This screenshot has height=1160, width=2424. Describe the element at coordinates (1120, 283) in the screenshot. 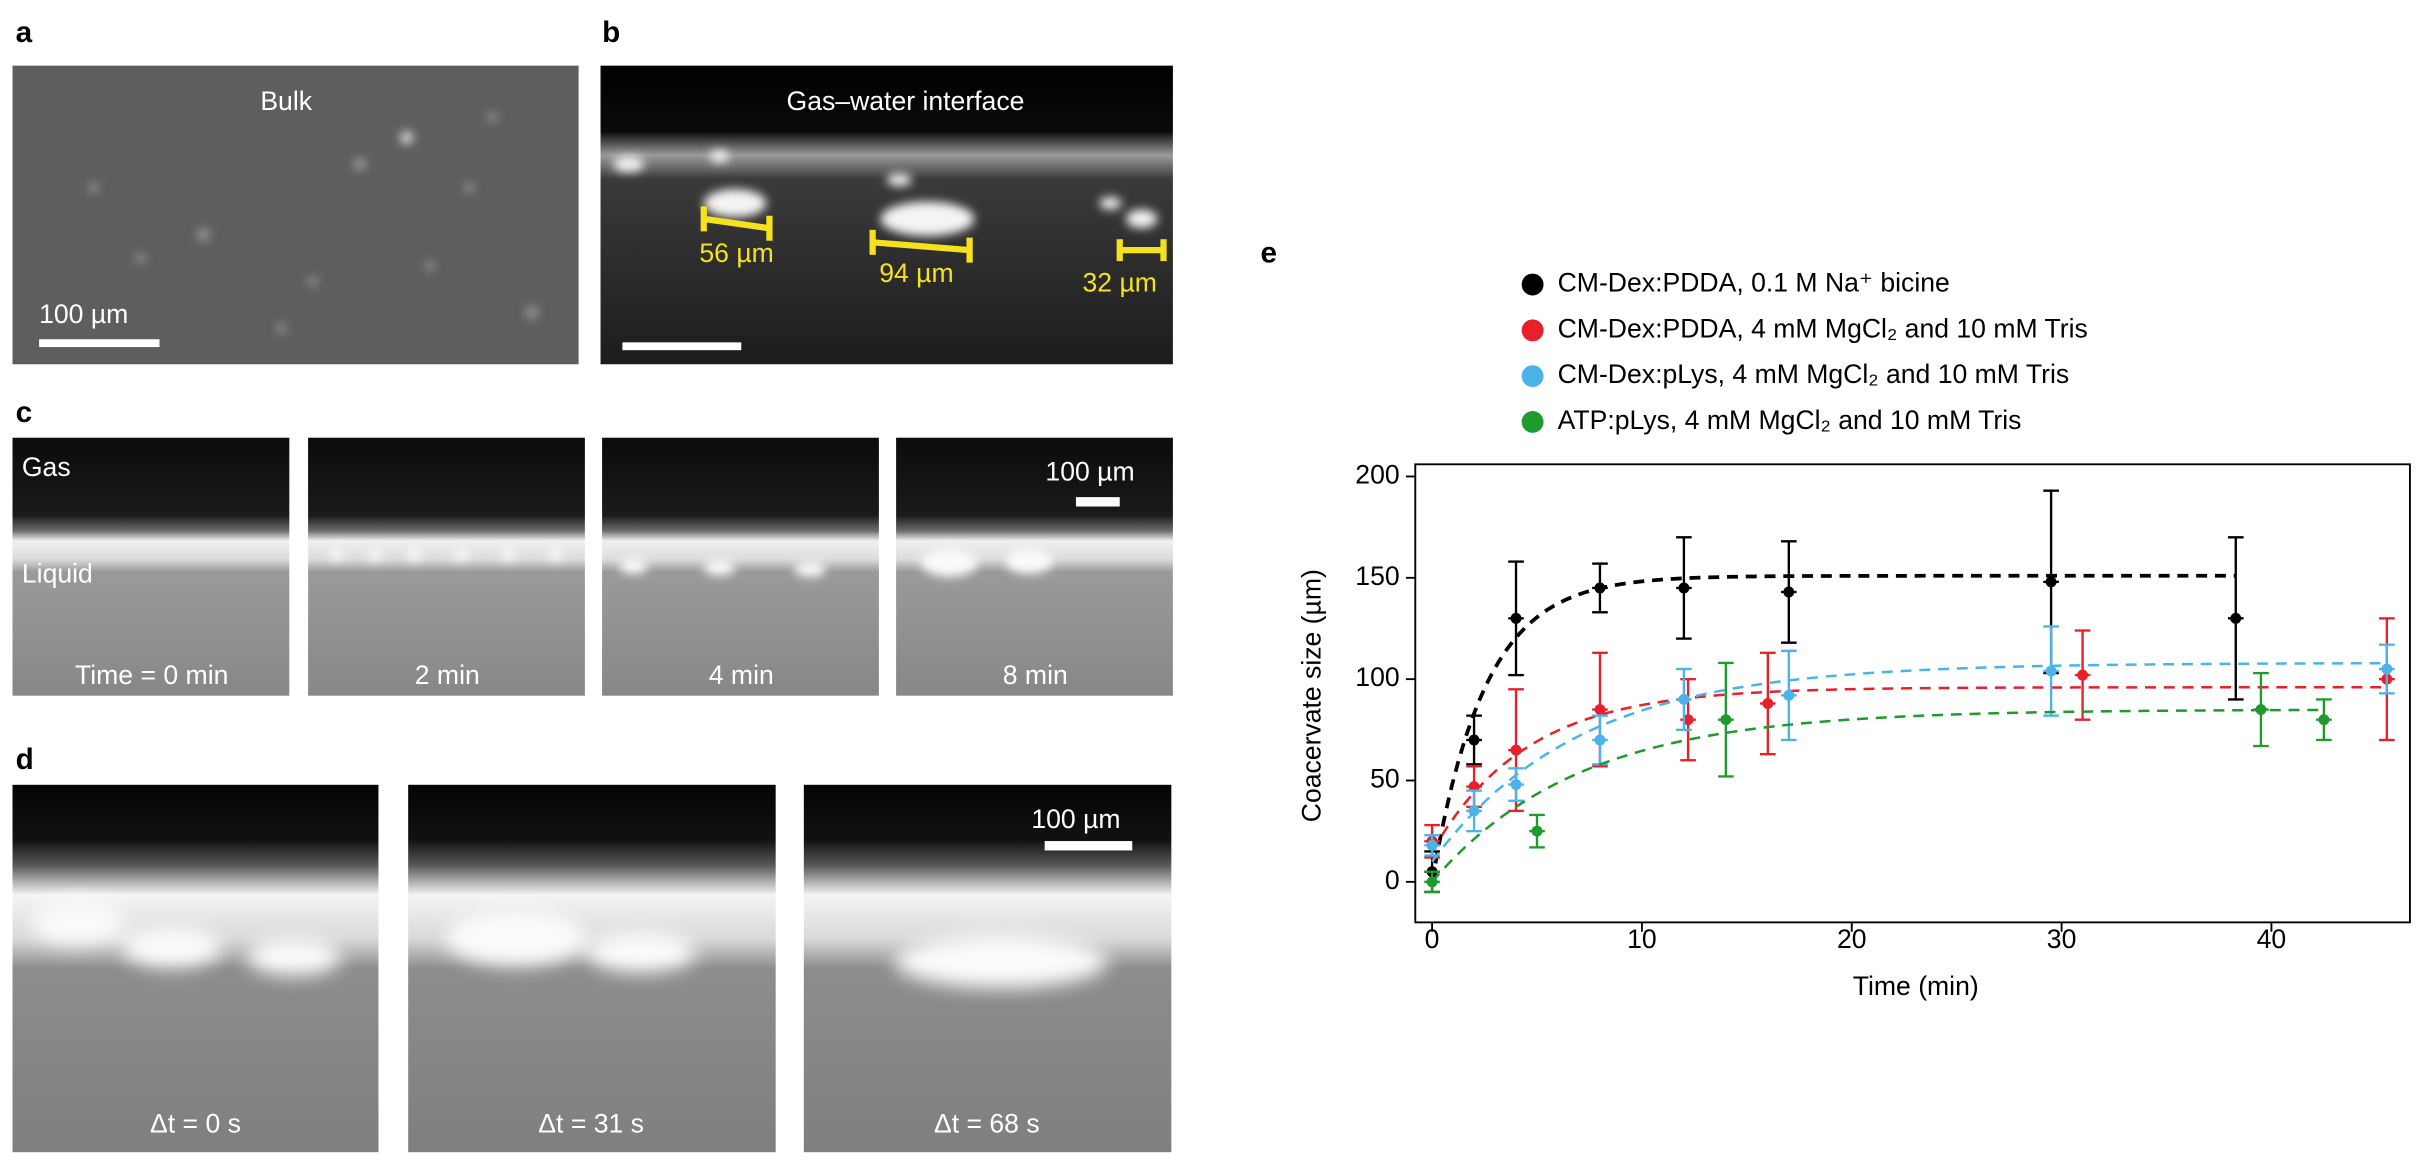

I see `size-label: 32 µm` at that location.